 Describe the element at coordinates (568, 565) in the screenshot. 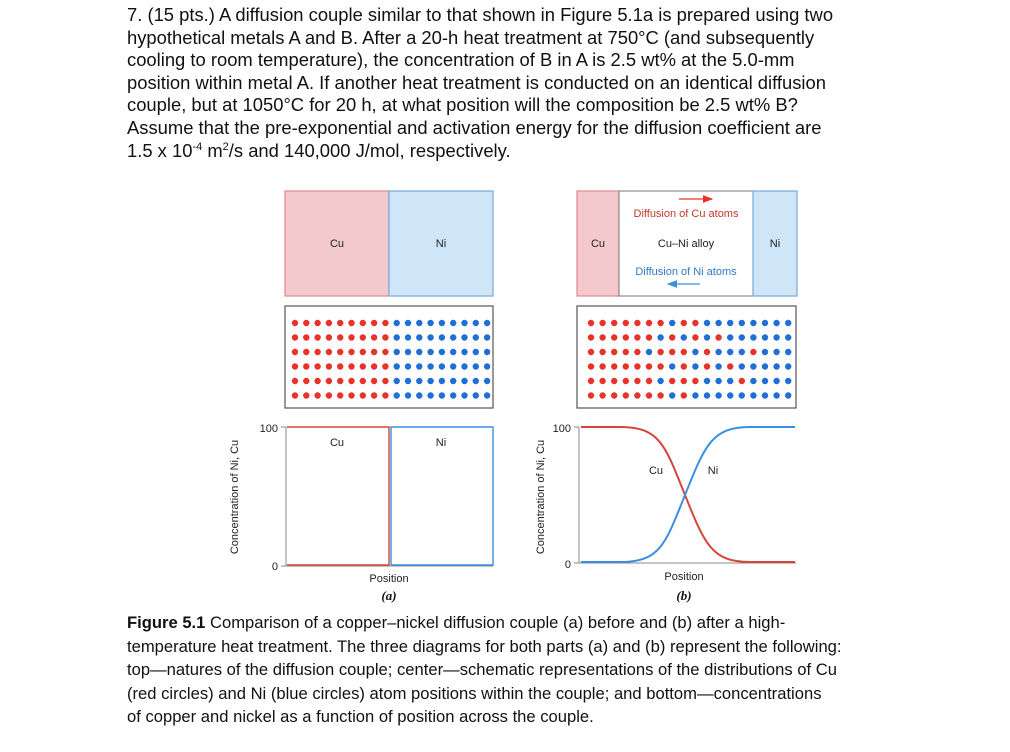

I see `y-tick-0-b: 0` at that location.